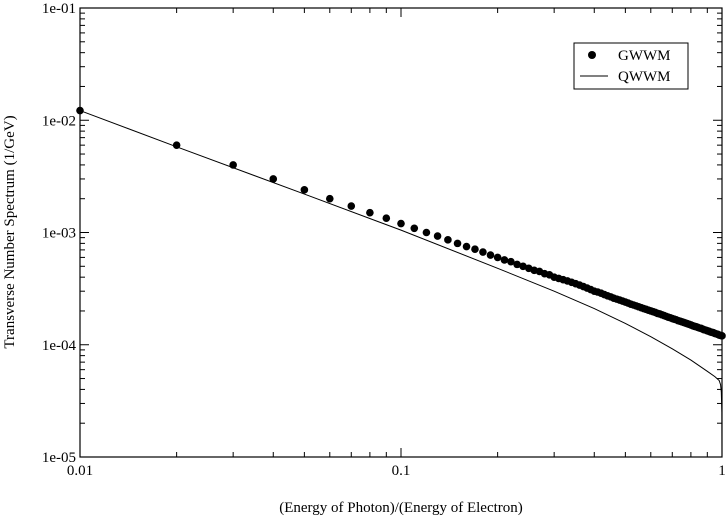  I want to click on legend-box, so click(631, 66).